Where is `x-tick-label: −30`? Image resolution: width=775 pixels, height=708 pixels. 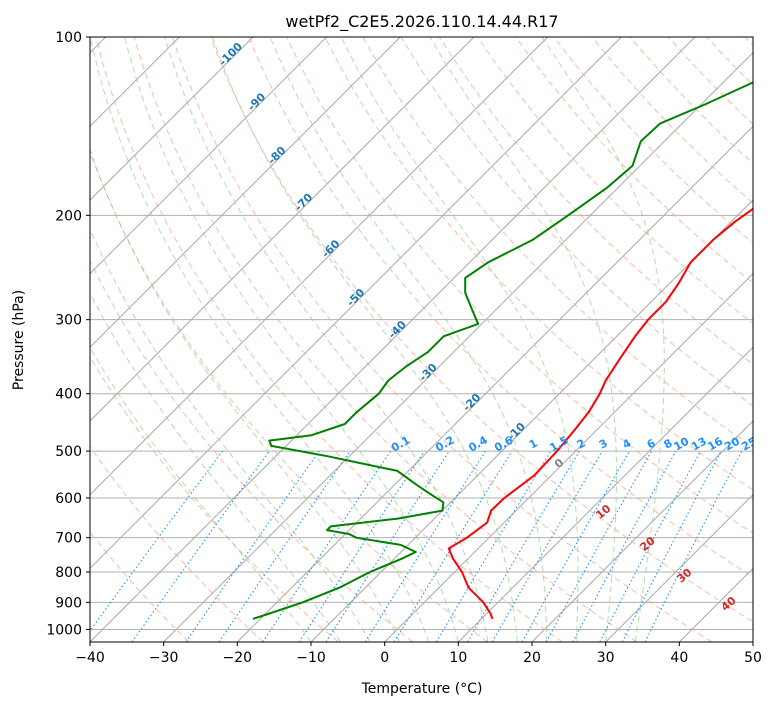 x-tick-label: −30 is located at coordinates (164, 658).